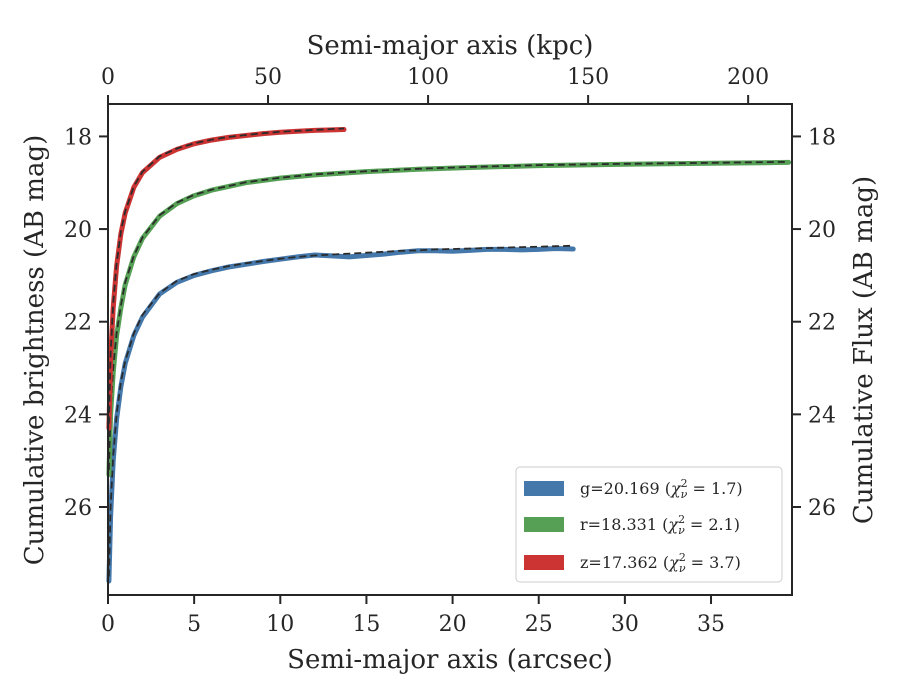 This screenshot has height=700, width=900. What do you see at coordinates (544, 562) in the screenshot?
I see `legend-swatch-z` at bounding box center [544, 562].